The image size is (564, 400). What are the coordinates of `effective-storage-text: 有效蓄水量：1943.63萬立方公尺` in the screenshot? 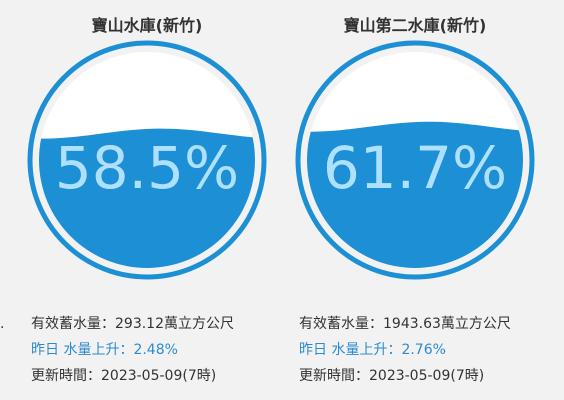 It's located at (405, 324).